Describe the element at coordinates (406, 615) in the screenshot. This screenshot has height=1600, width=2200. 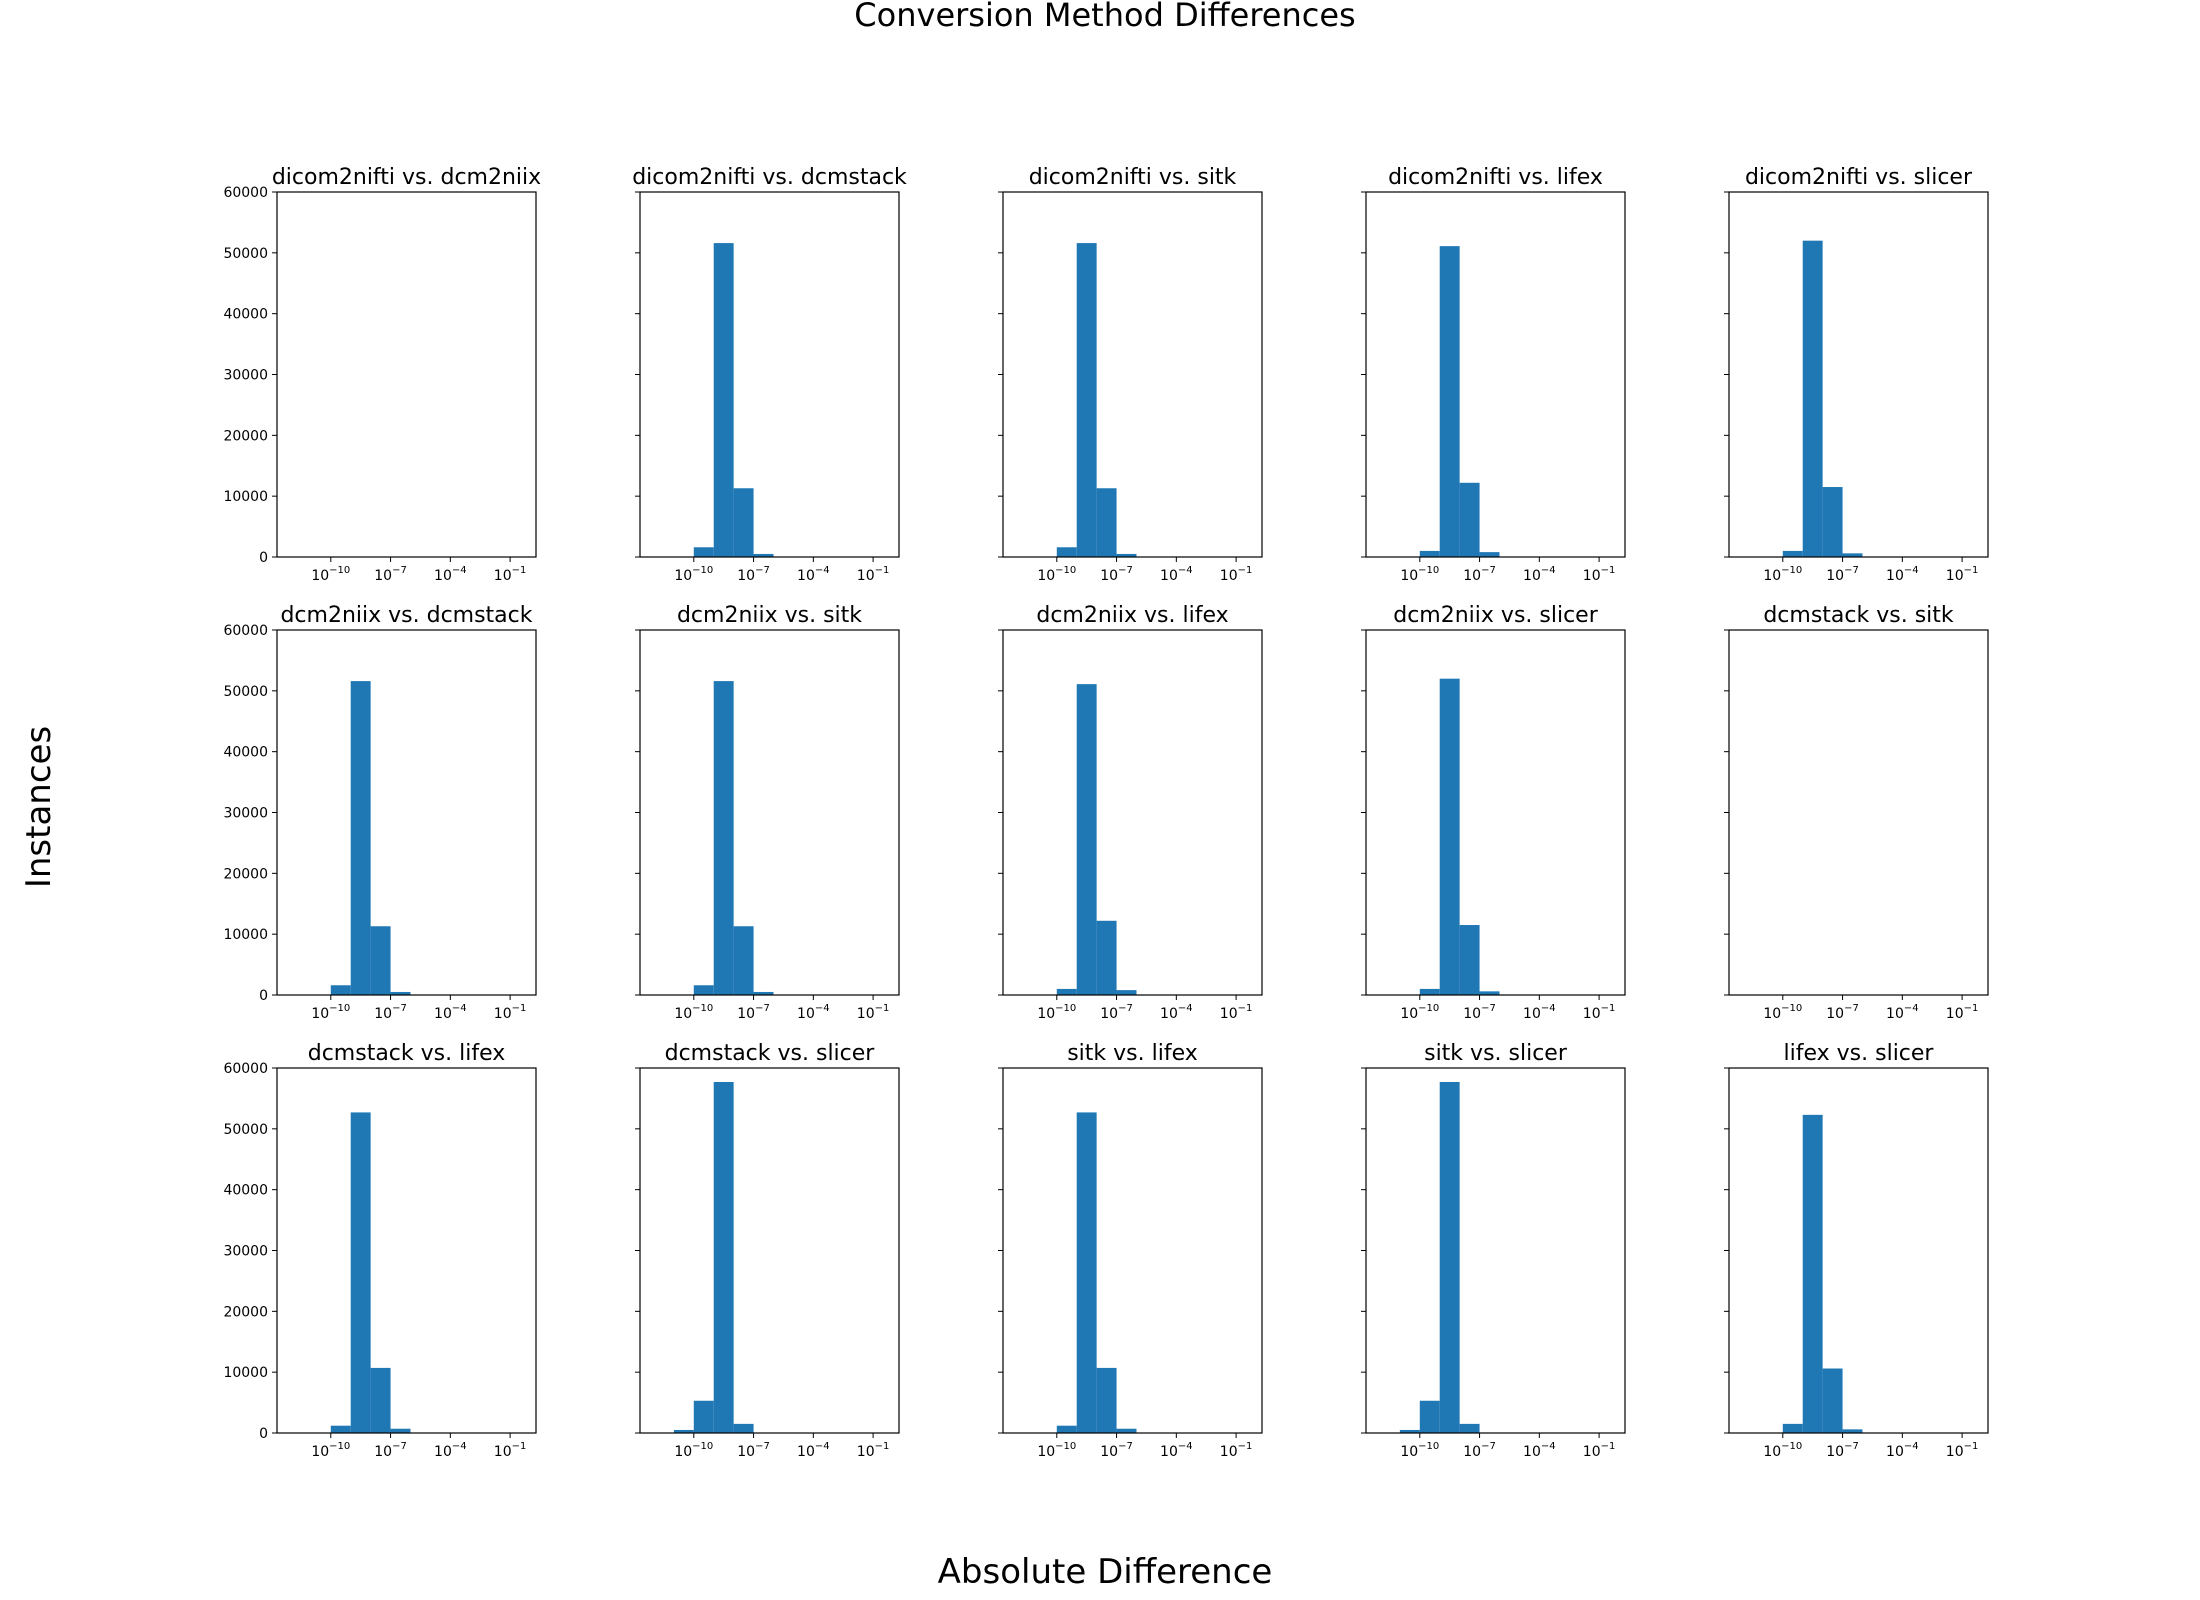
I see `subplot-title: dcm2niix vs. dcmstack` at that location.